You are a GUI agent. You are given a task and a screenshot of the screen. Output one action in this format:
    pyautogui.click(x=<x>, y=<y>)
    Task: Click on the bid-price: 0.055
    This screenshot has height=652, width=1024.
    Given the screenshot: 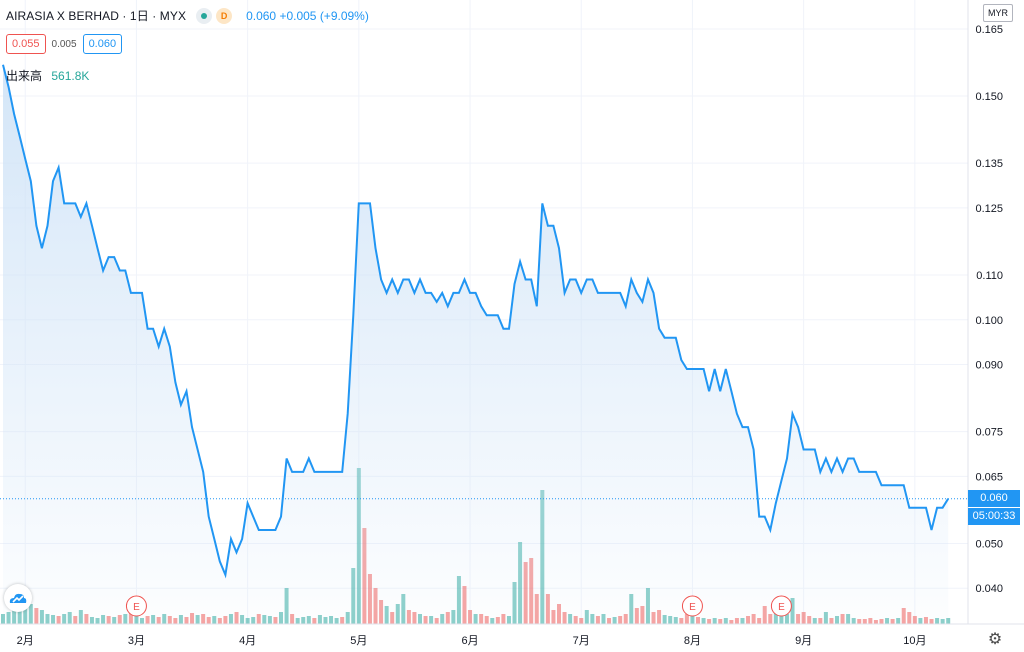 What is the action you would take?
    pyautogui.click(x=26, y=44)
    